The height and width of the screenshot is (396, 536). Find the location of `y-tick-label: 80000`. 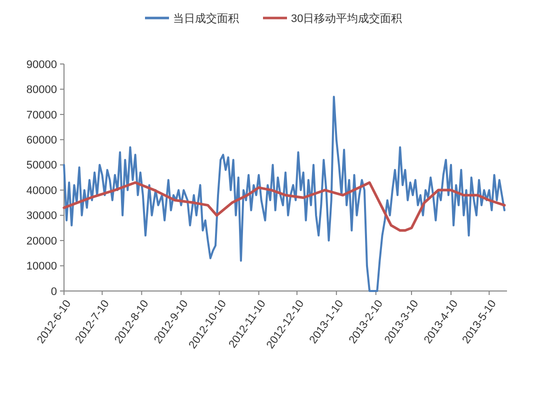

y-tick-label: 80000 is located at coordinates (41, 90).